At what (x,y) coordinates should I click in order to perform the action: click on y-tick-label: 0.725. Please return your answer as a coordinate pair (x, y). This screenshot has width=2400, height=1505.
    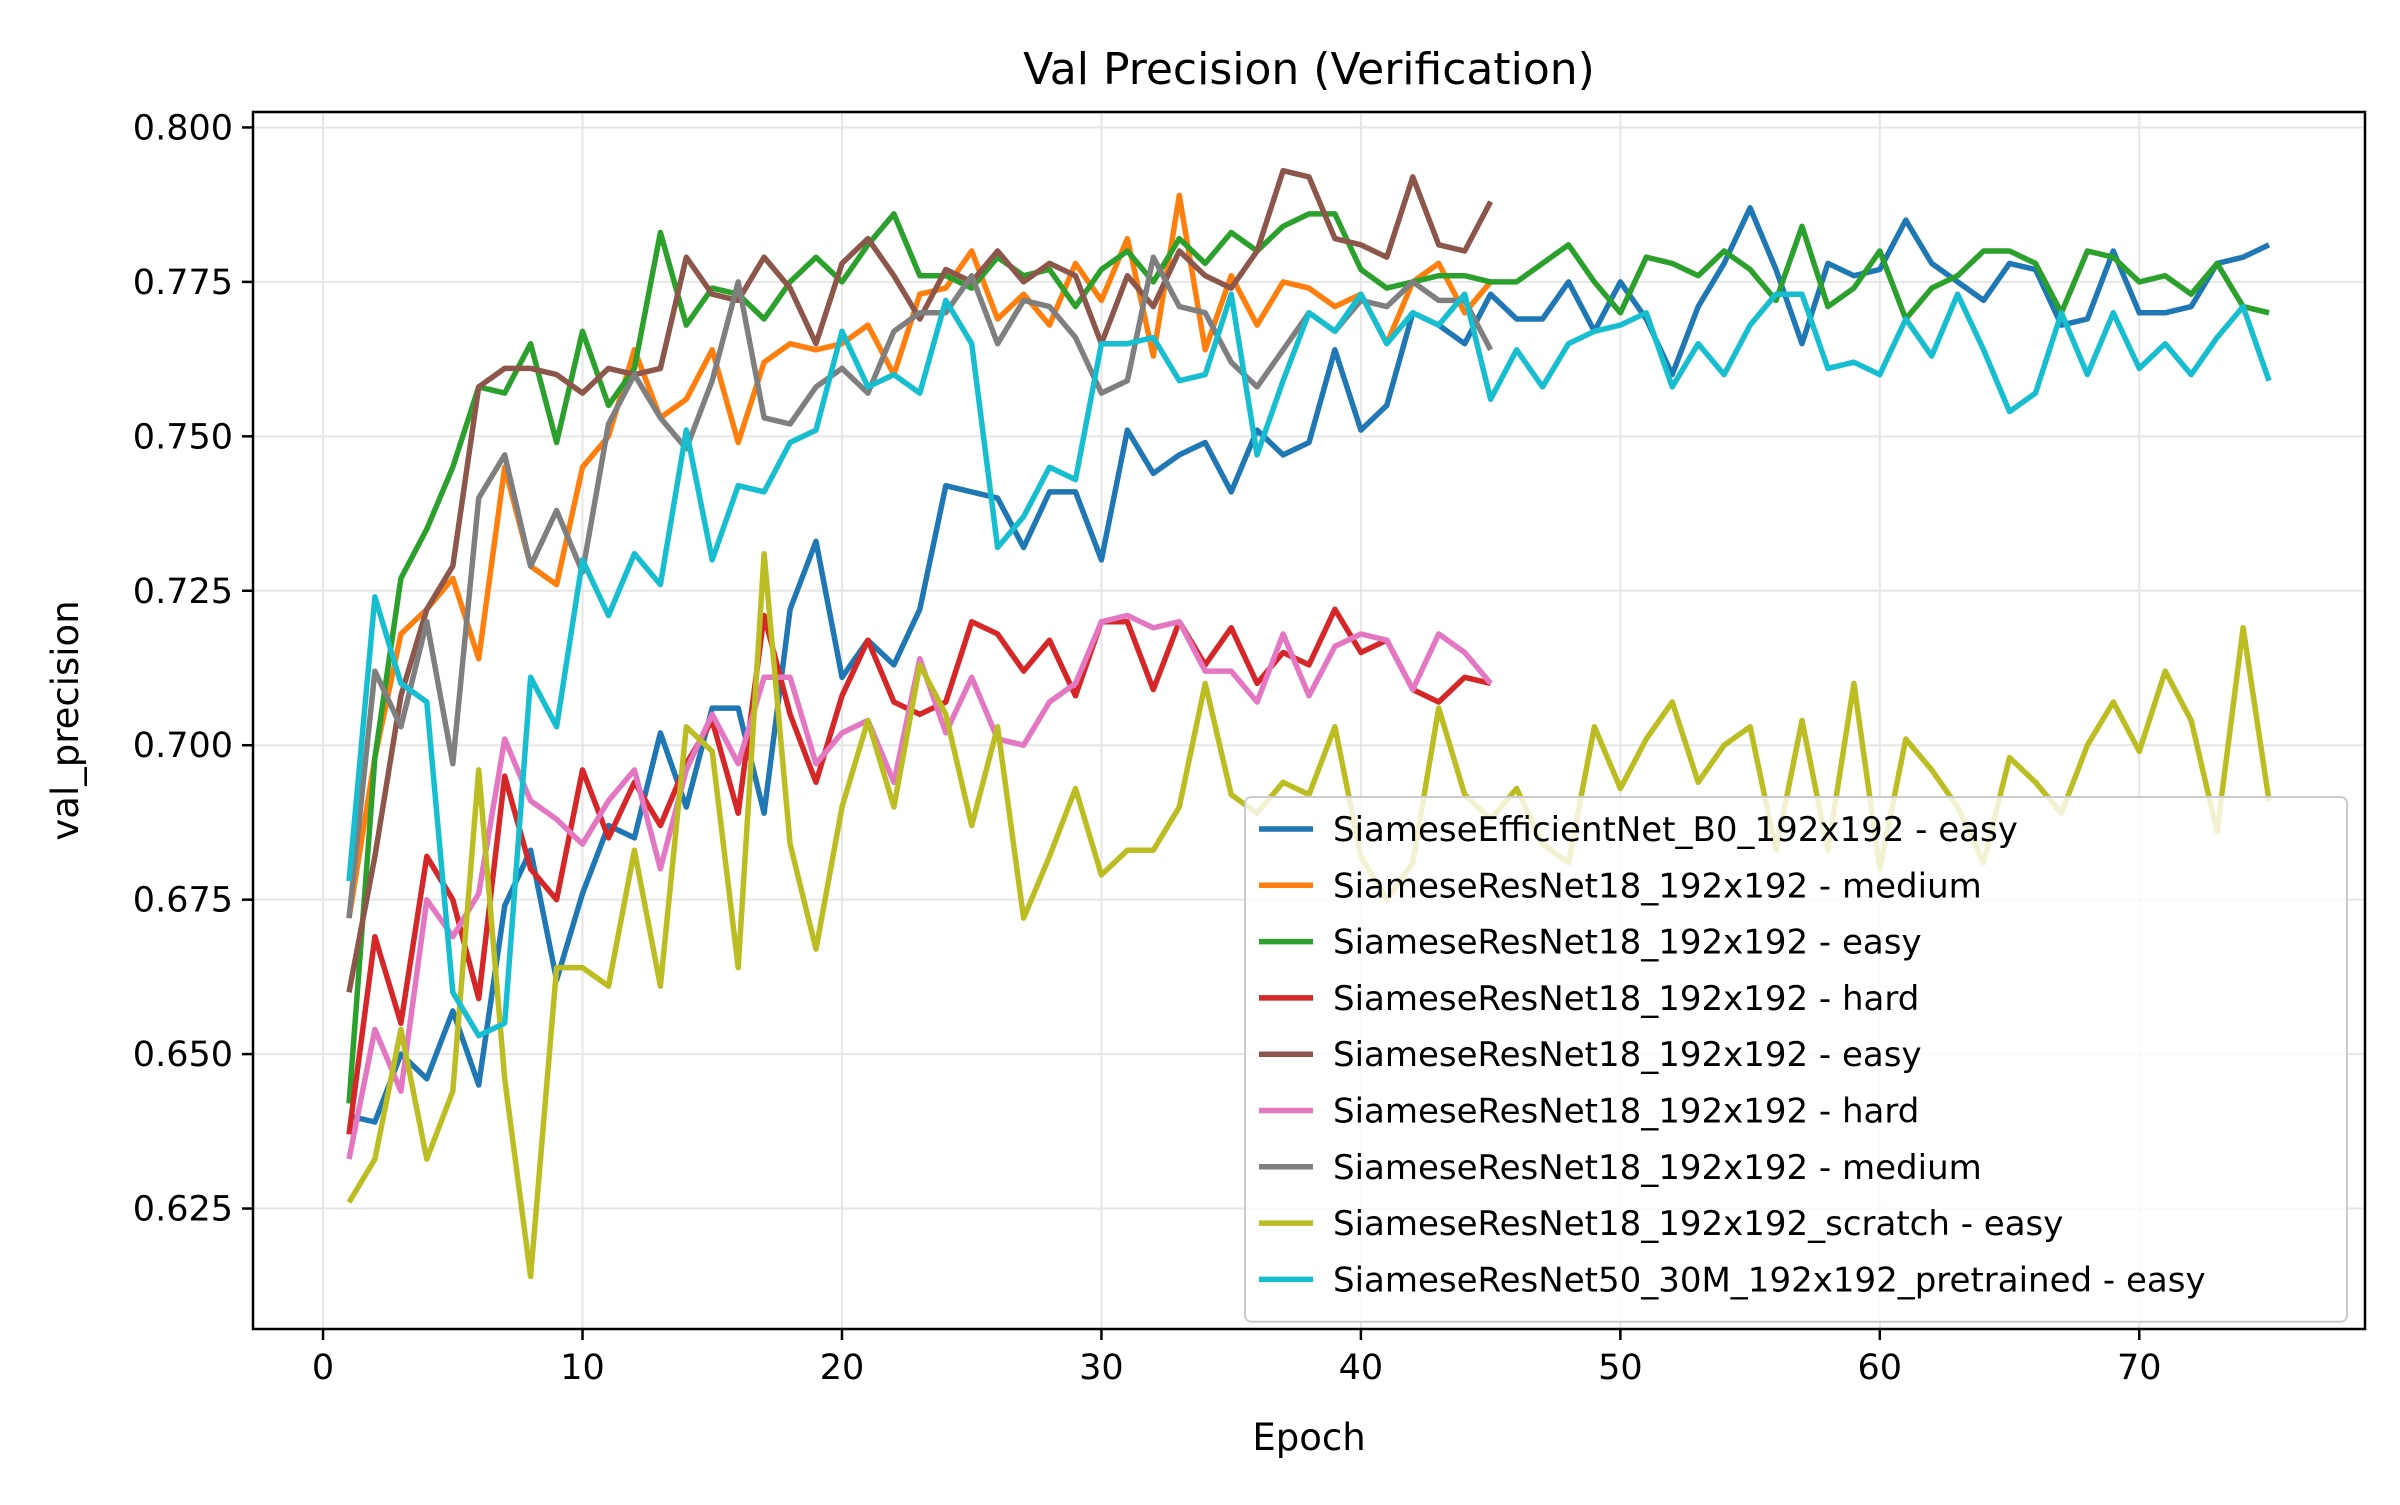
    Looking at the image, I should click on (183, 592).